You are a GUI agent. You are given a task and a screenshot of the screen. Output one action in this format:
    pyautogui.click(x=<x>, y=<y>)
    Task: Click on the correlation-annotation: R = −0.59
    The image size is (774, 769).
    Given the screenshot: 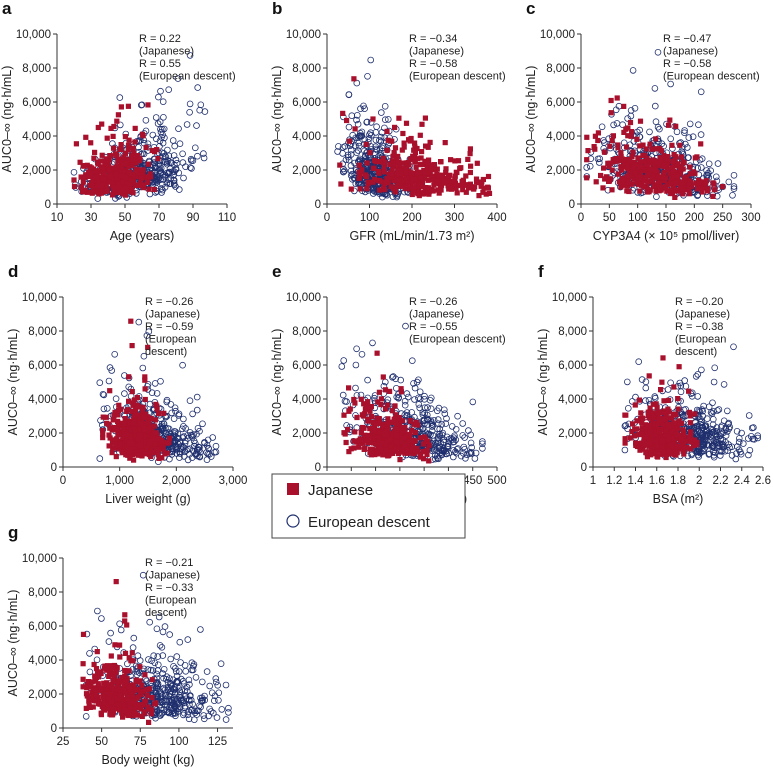 What is the action you would take?
    pyautogui.click(x=169, y=327)
    